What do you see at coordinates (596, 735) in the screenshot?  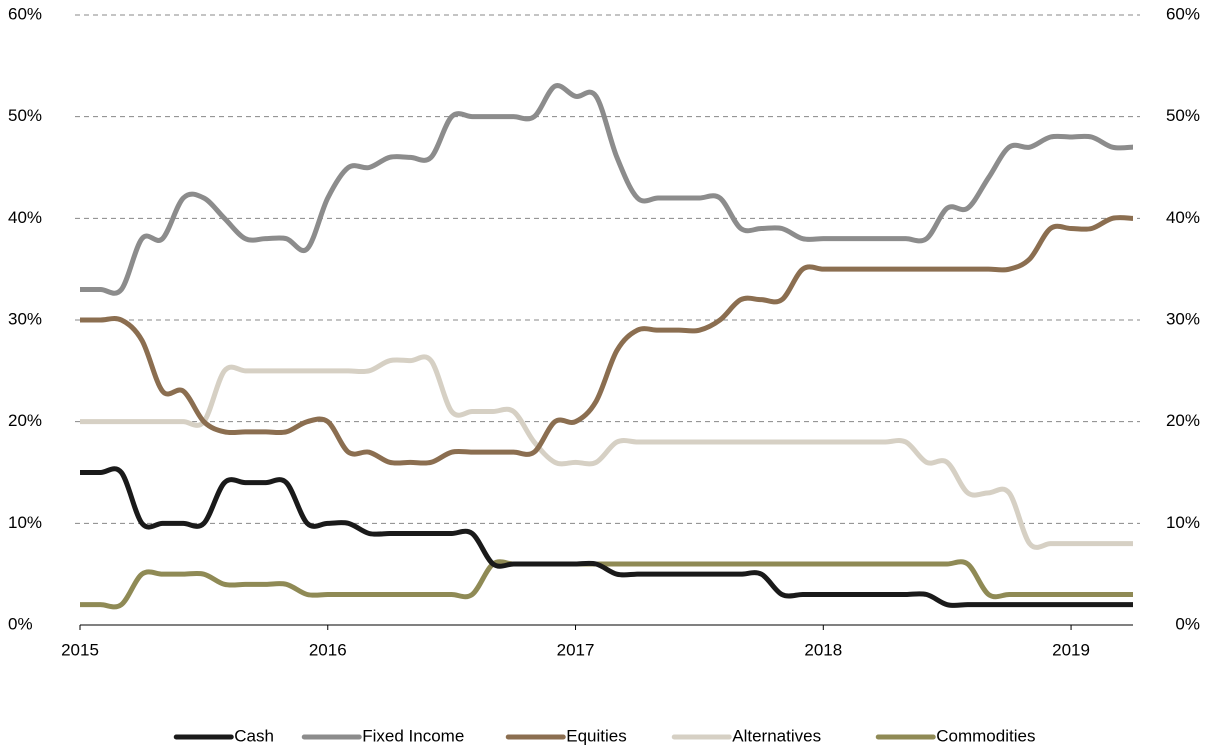 I see `legend-label: Equities` at bounding box center [596, 735].